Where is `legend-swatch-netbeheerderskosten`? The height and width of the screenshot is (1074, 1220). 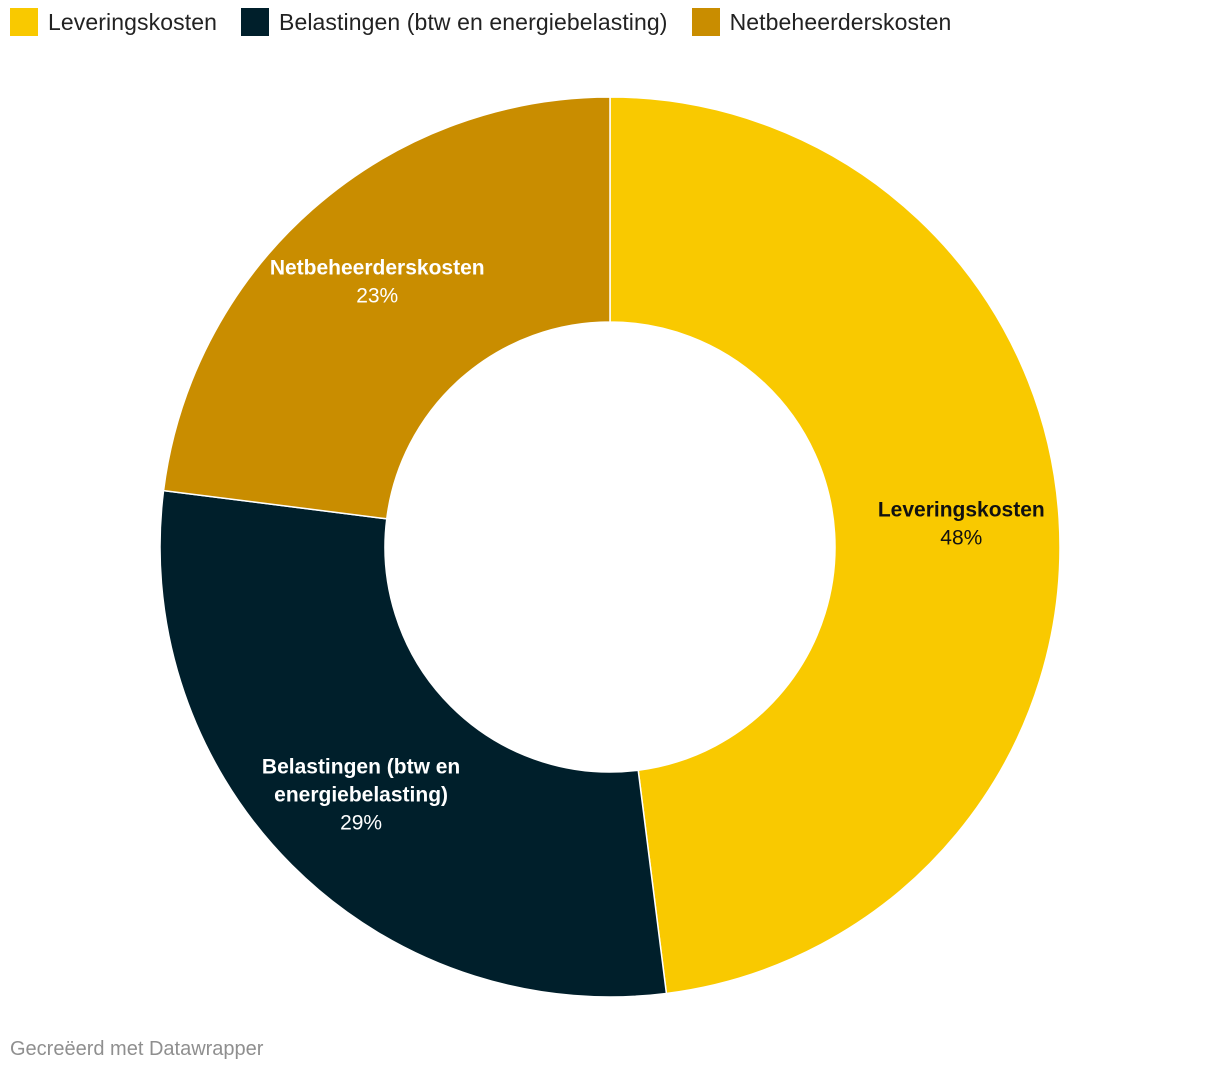 legend-swatch-netbeheerderskosten is located at coordinates (705, 22).